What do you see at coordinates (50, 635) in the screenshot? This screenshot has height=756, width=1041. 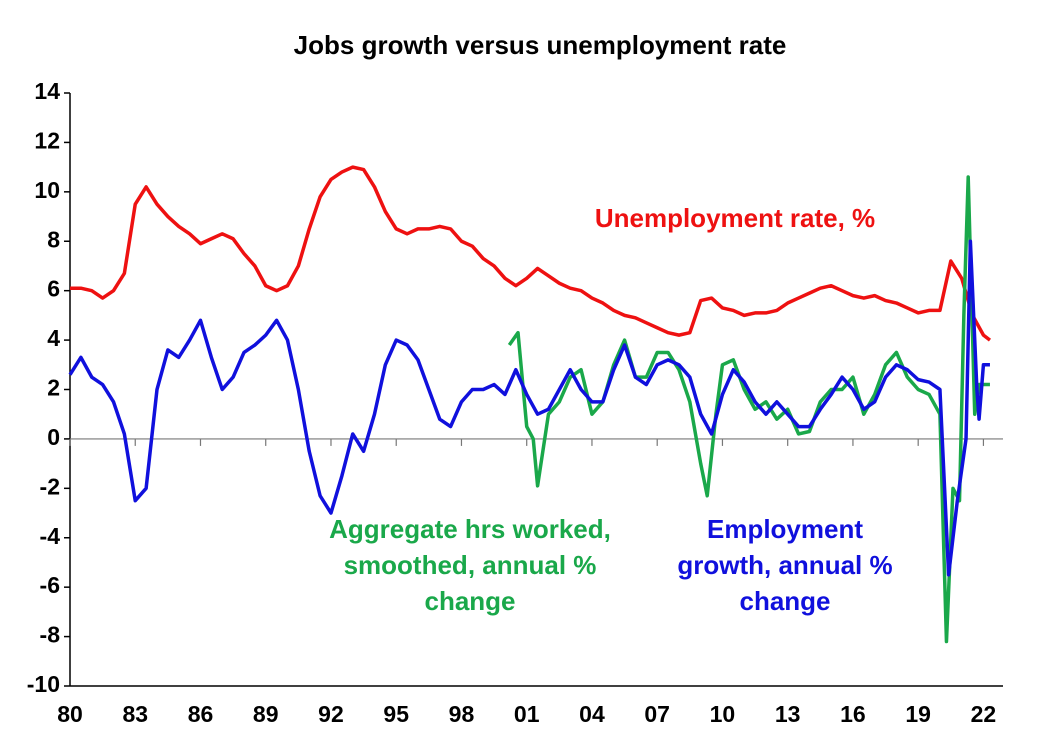 I see `y-tick-label: -8` at bounding box center [50, 635].